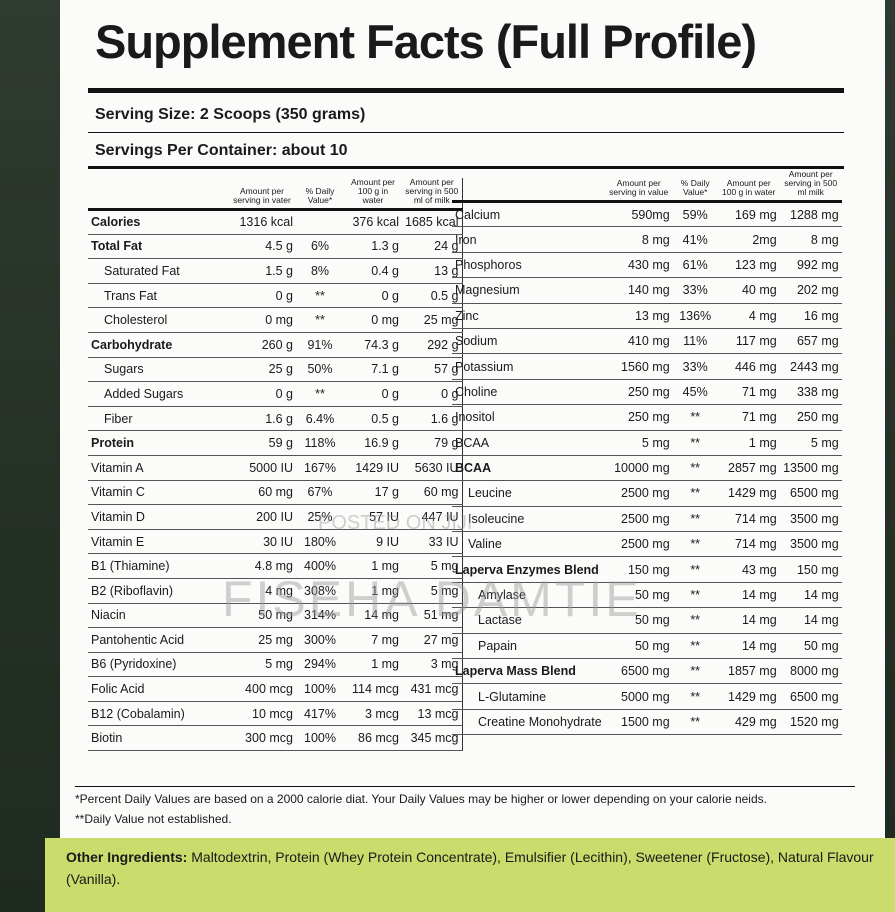  I want to click on cell: 446 mg, so click(748, 366).